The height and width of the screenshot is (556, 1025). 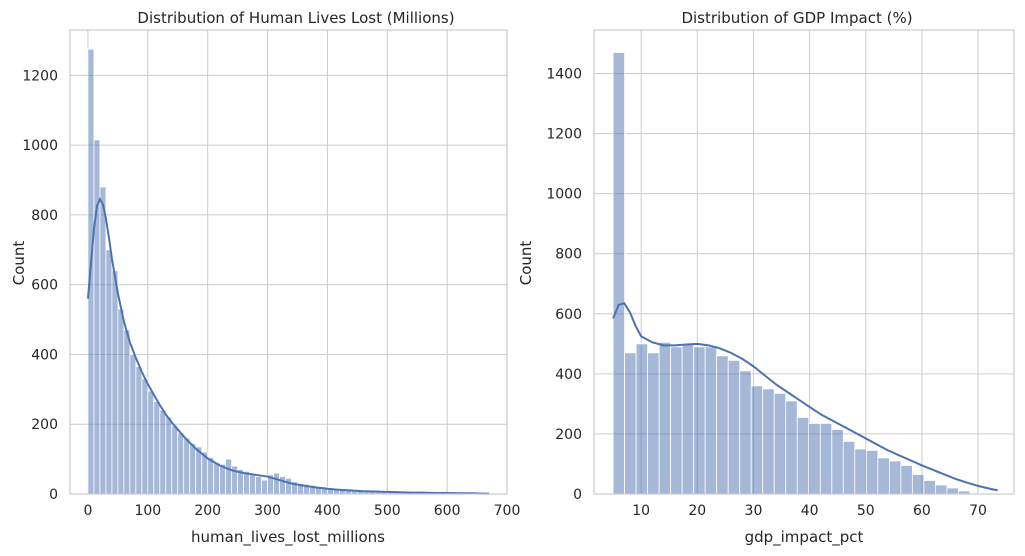 What do you see at coordinates (288, 537) in the screenshot?
I see `xlabel-left: human_lives_lost_millions` at bounding box center [288, 537].